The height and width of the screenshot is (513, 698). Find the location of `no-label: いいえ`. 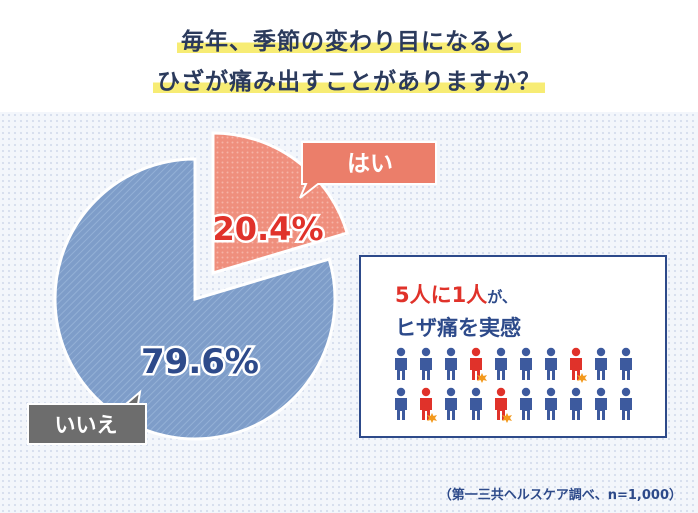

no-label: いいえ is located at coordinates (86, 425).